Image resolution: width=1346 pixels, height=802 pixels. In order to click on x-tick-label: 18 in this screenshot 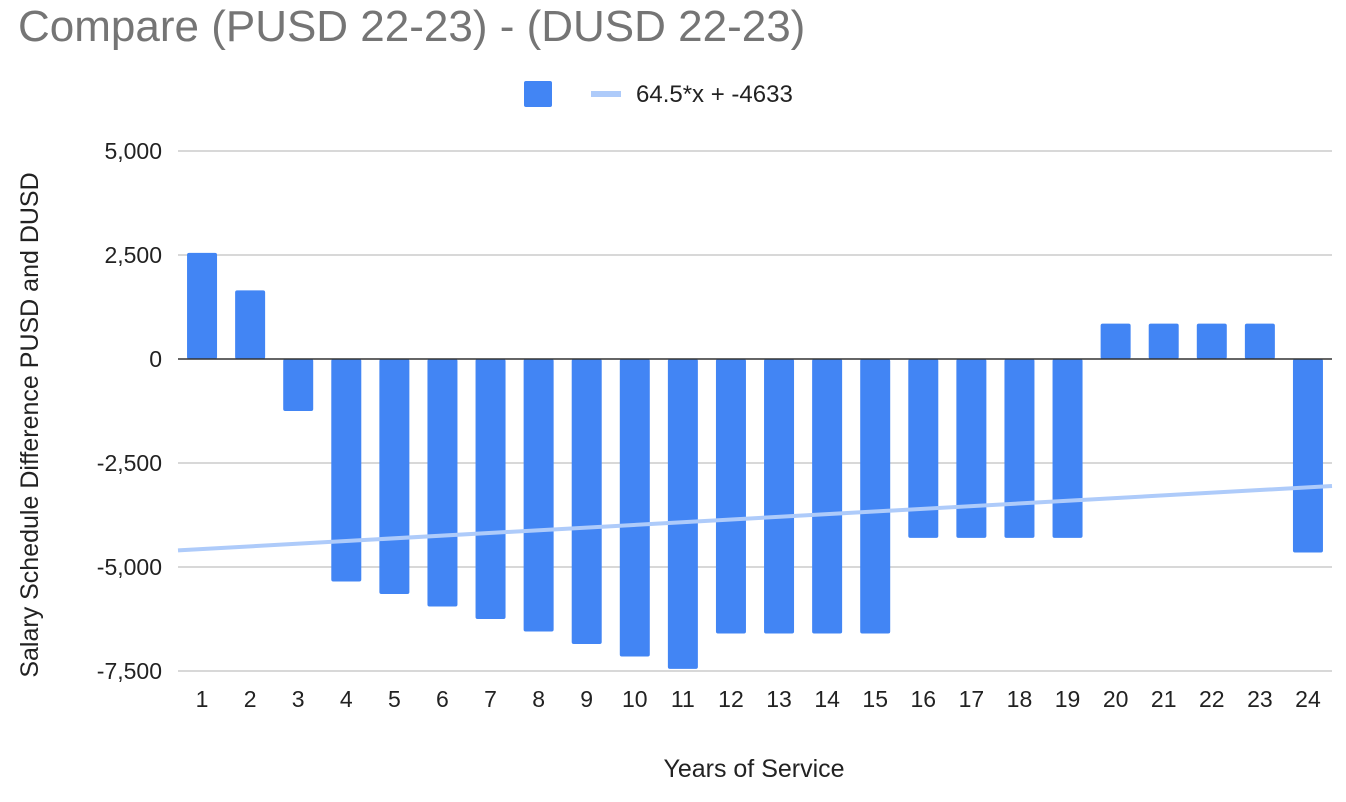, I will do `click(1020, 699)`.